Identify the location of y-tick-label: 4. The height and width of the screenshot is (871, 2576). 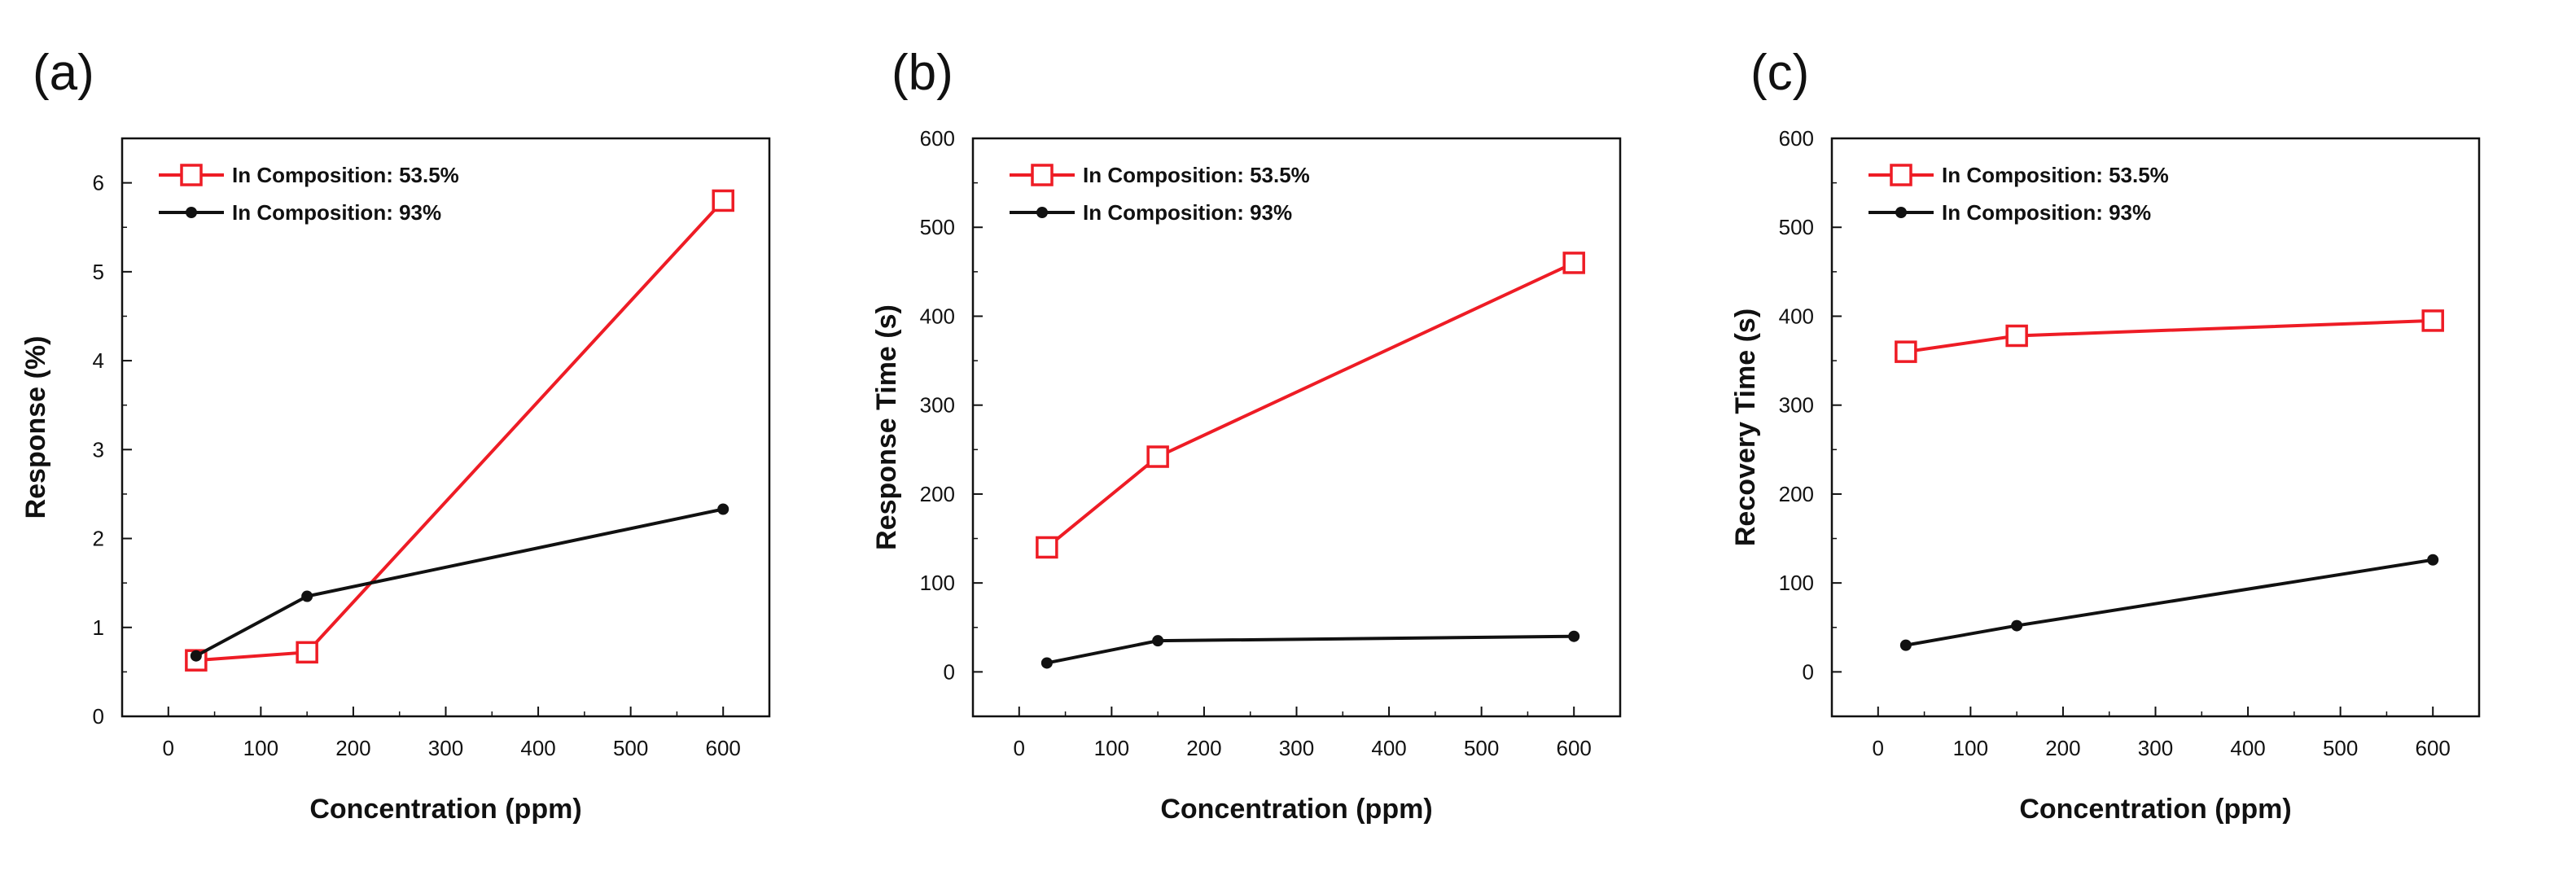
(98, 360).